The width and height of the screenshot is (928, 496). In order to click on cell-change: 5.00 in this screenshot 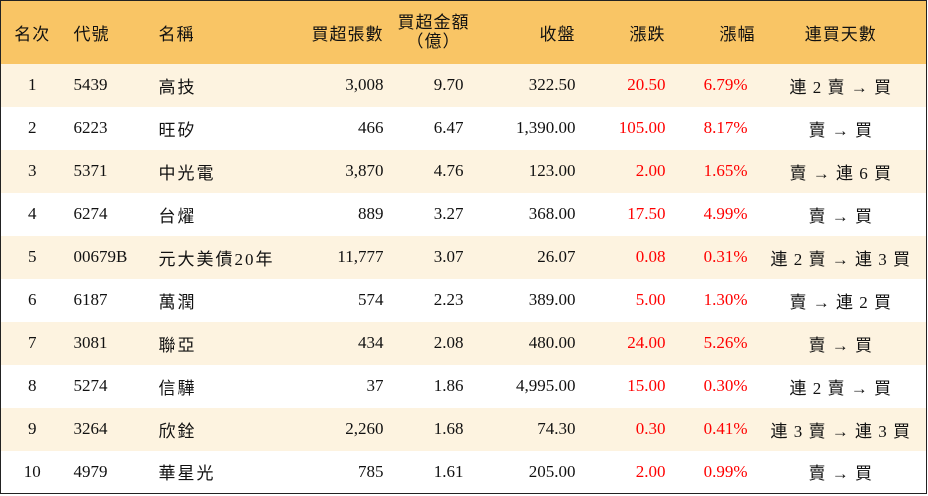, I will do `click(650, 299)`.